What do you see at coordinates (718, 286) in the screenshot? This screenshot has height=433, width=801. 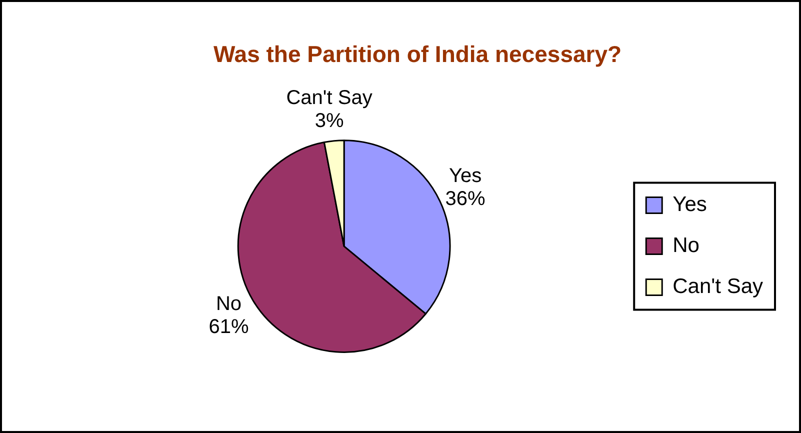 I see `legend-label: Can't Say` at bounding box center [718, 286].